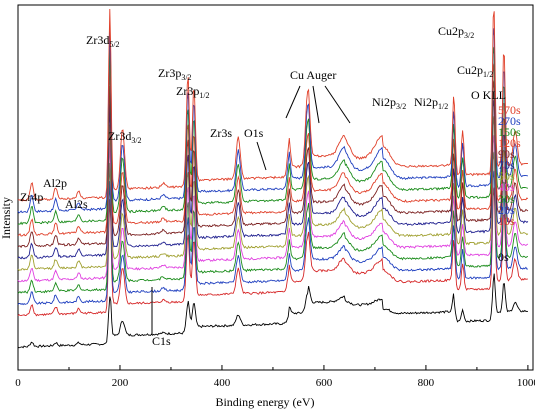 Image resolution: width=535 pixels, height=412 pixels. Describe the element at coordinates (222, 383) in the screenshot. I see `x-tick-label: 400` at that location.